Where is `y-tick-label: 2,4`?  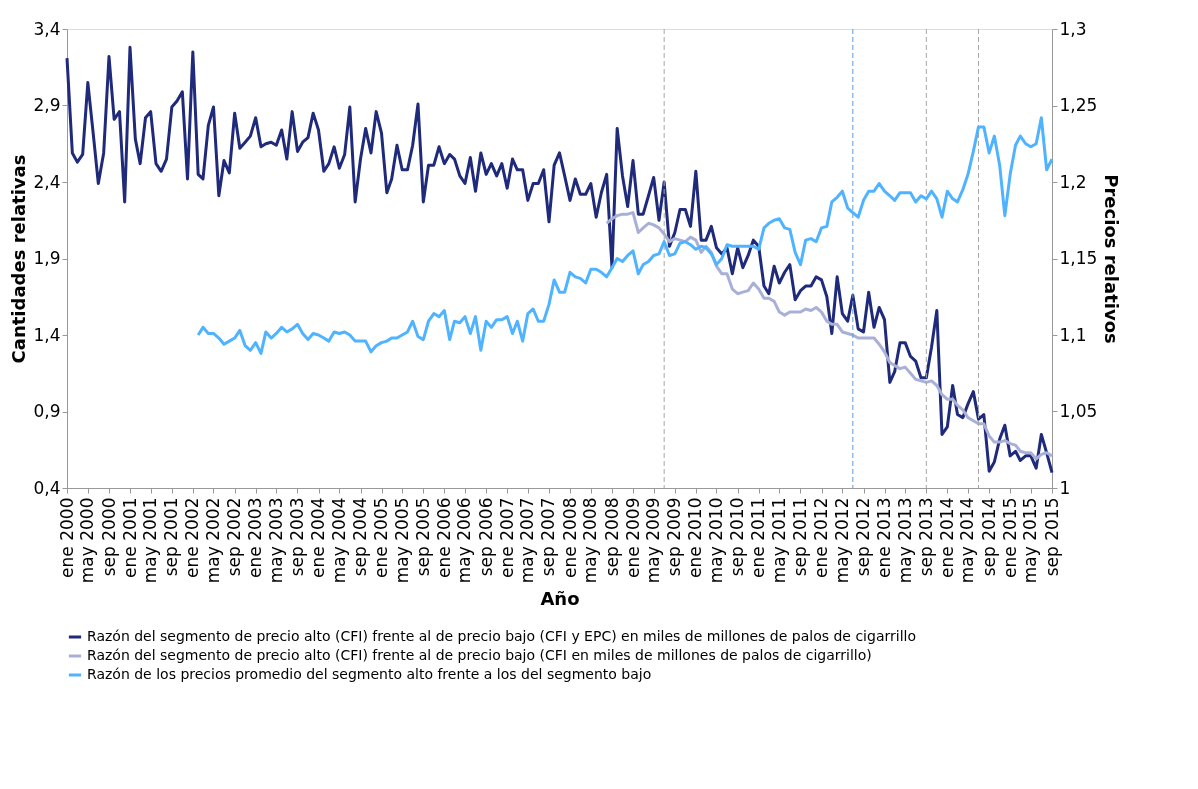
y-tick-label: 2,4 is located at coordinates (47, 181).